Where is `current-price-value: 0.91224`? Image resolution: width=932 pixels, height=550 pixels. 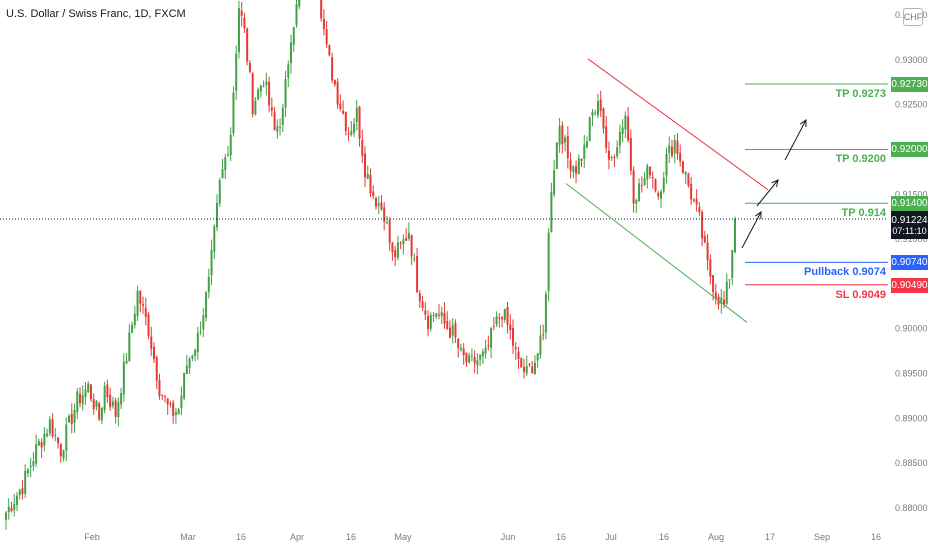 current-price-value: 0.91224 is located at coordinates (909, 220).